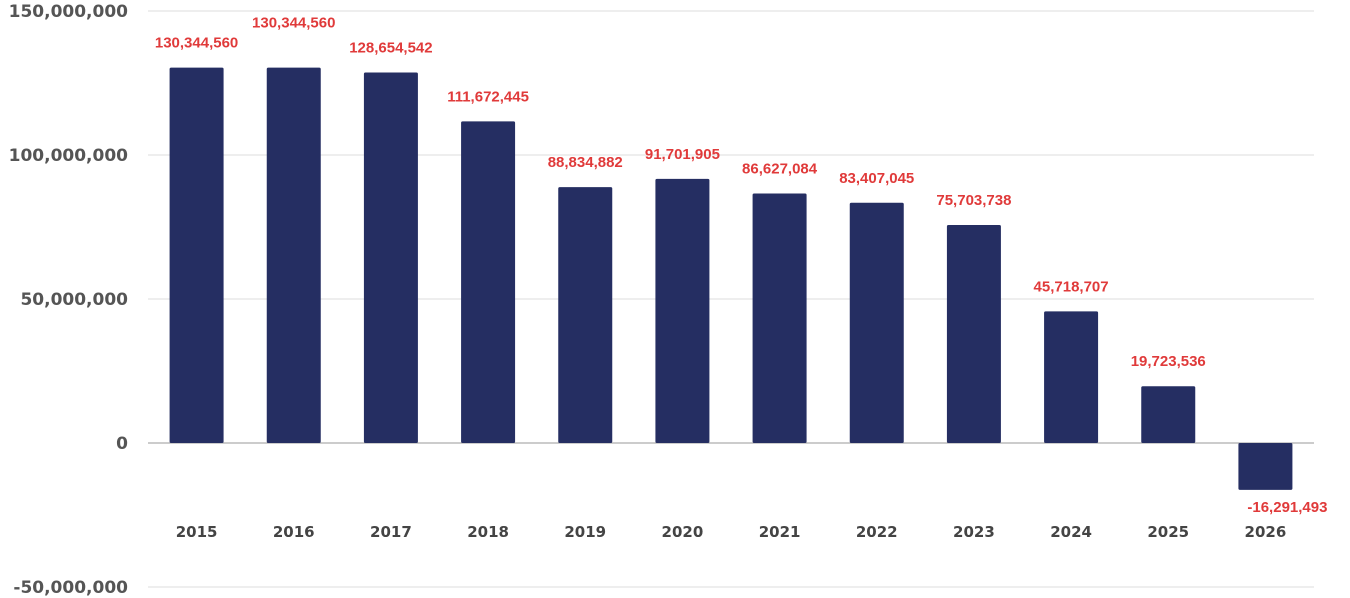  Describe the element at coordinates (1071, 377) in the screenshot. I see `bar-2024` at that location.